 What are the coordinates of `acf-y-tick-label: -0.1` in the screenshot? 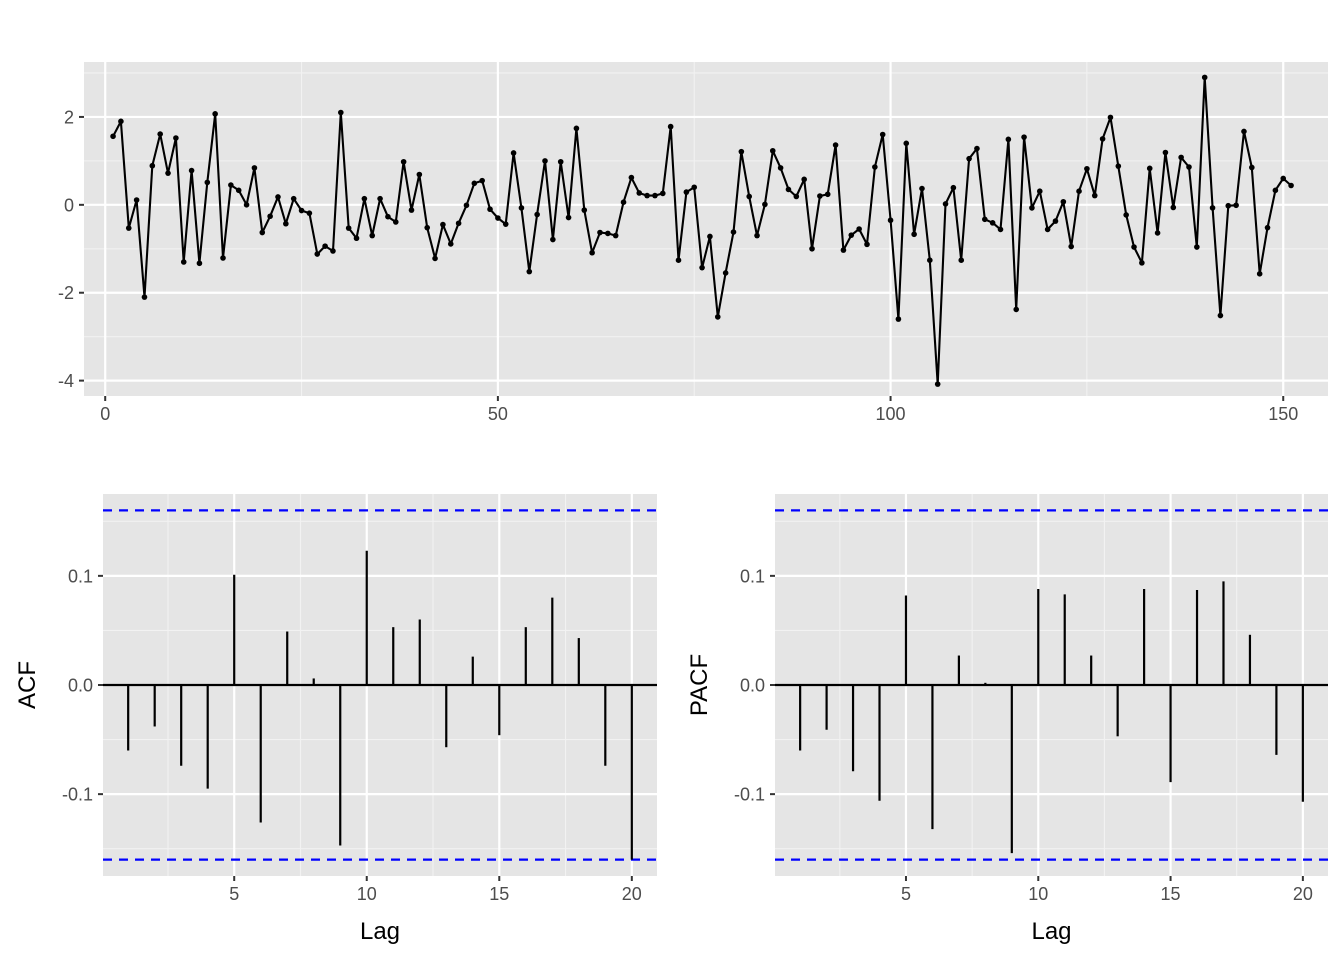 It's located at (77, 795).